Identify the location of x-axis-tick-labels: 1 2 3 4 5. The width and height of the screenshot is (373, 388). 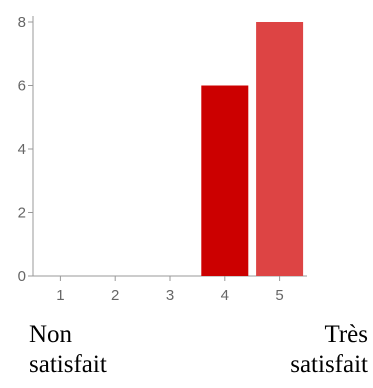
(170, 295).